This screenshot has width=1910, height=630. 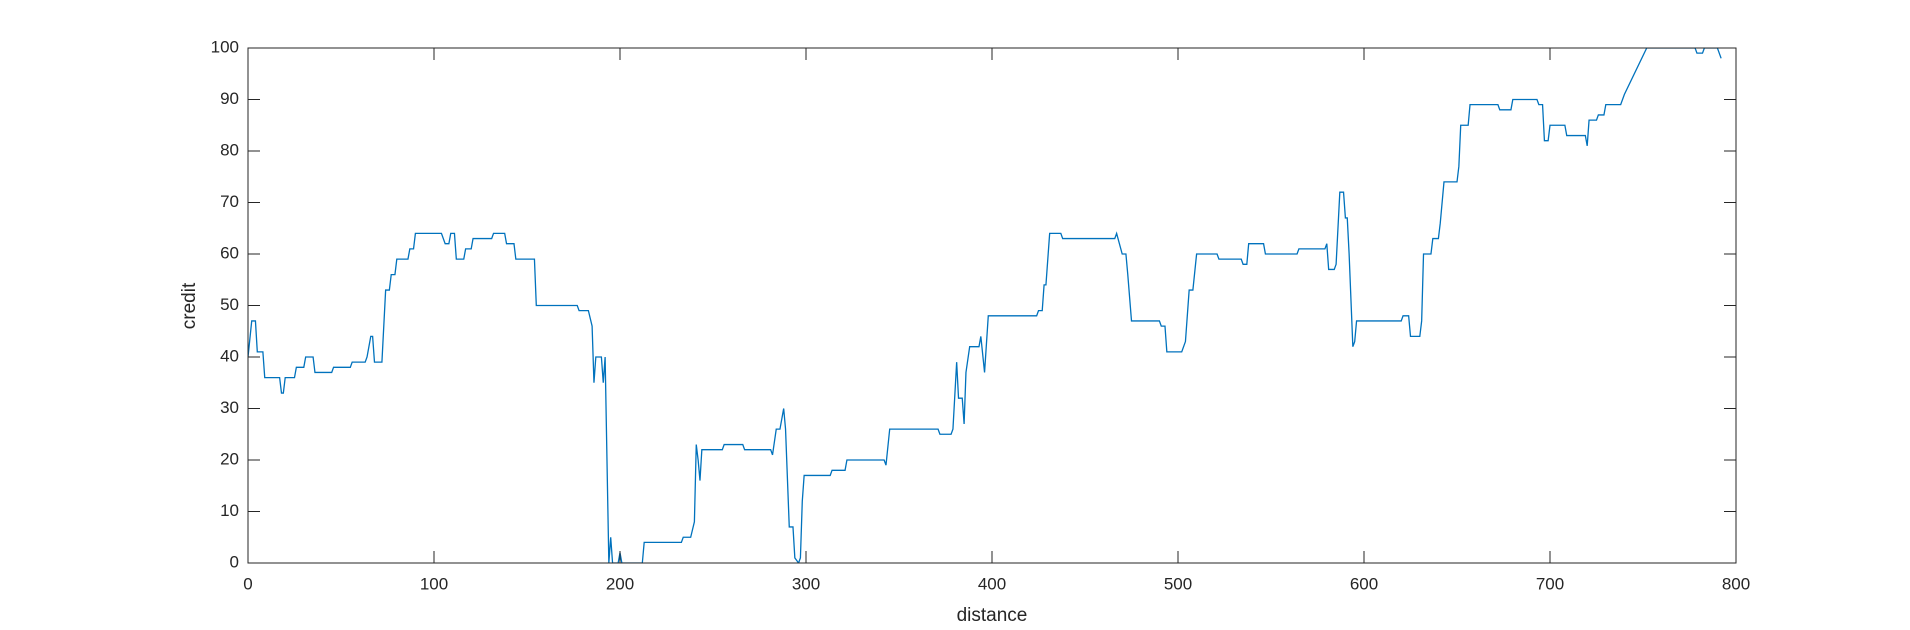 I want to click on y-axis-label: credit, so click(x=189, y=305).